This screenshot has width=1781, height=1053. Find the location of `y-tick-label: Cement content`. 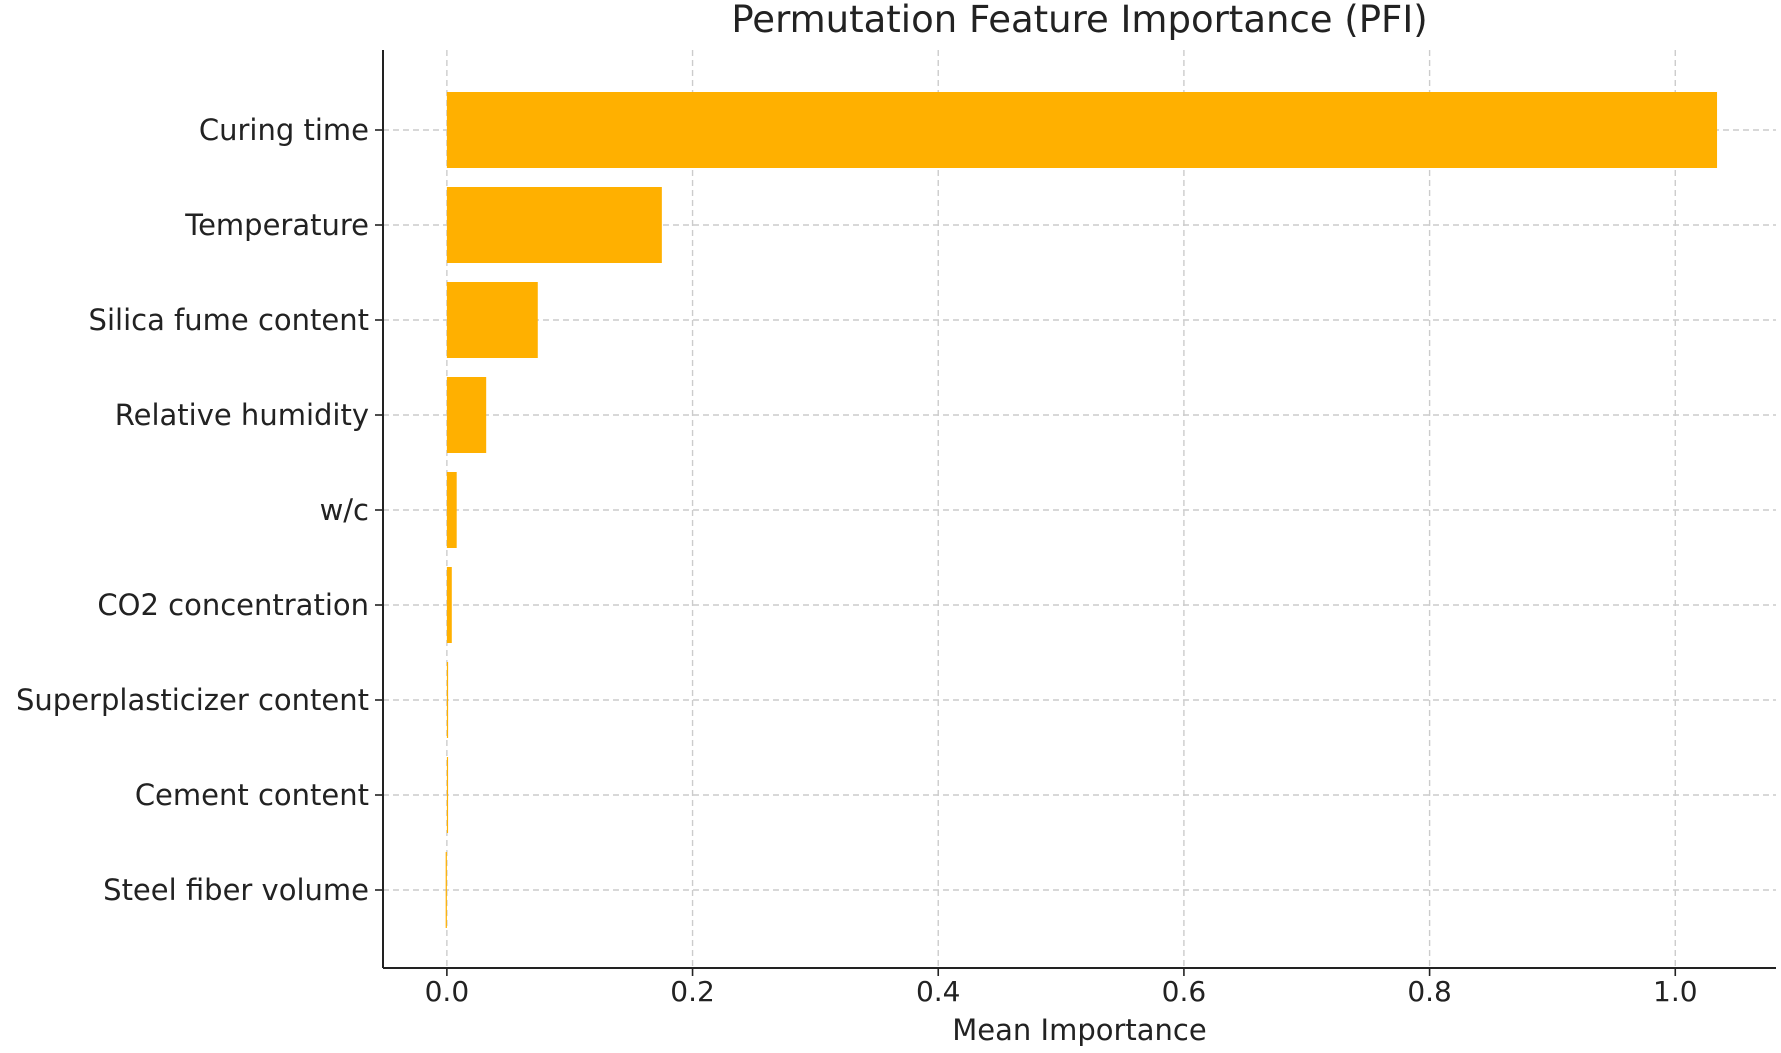

y-tick-label: Cement content is located at coordinates (252, 795).